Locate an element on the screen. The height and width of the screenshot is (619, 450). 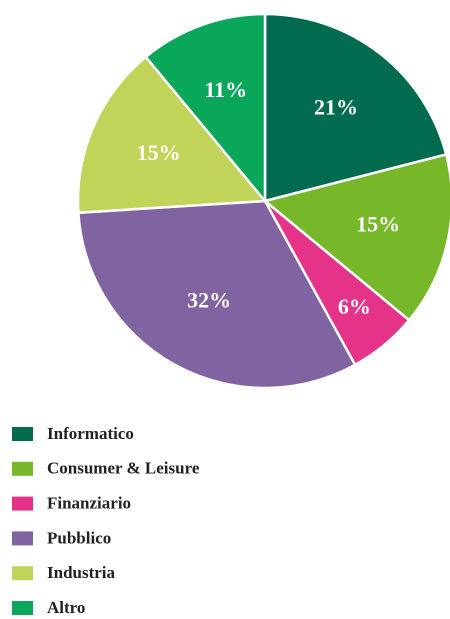
value-label: 21% is located at coordinates (336, 106).